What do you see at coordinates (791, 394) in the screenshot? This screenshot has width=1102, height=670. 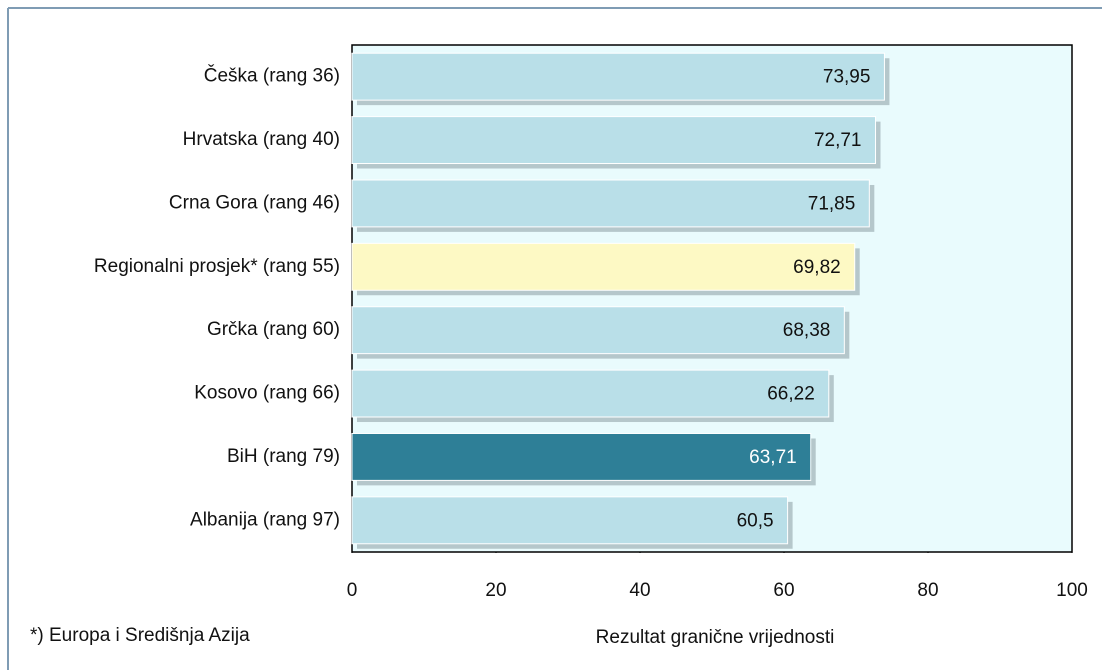 I see `value-label: 66,22` at bounding box center [791, 394].